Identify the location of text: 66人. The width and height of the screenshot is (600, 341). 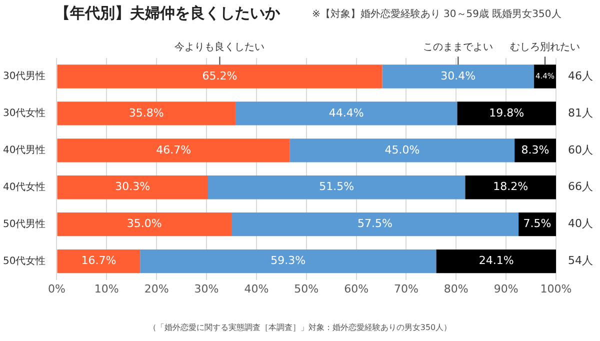
(580, 187).